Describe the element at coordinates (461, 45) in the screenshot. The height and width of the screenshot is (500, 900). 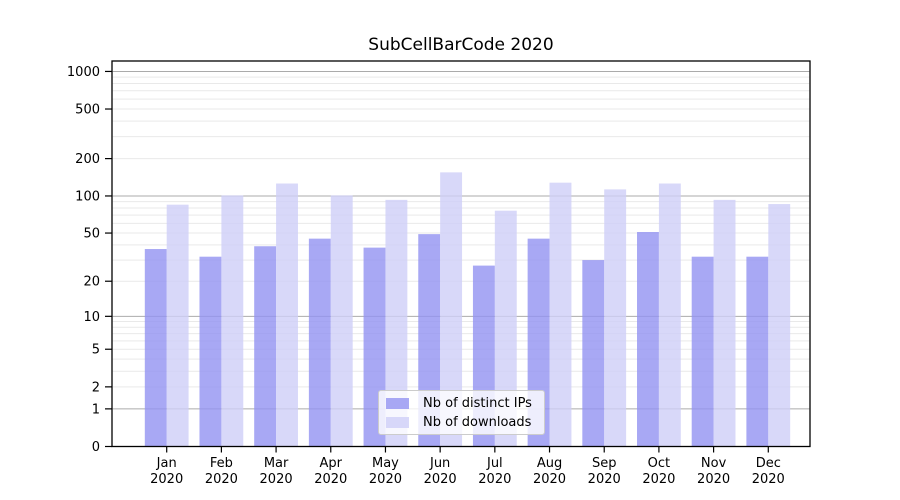
I see `chart-title: SubCellBarCode 2020` at that location.